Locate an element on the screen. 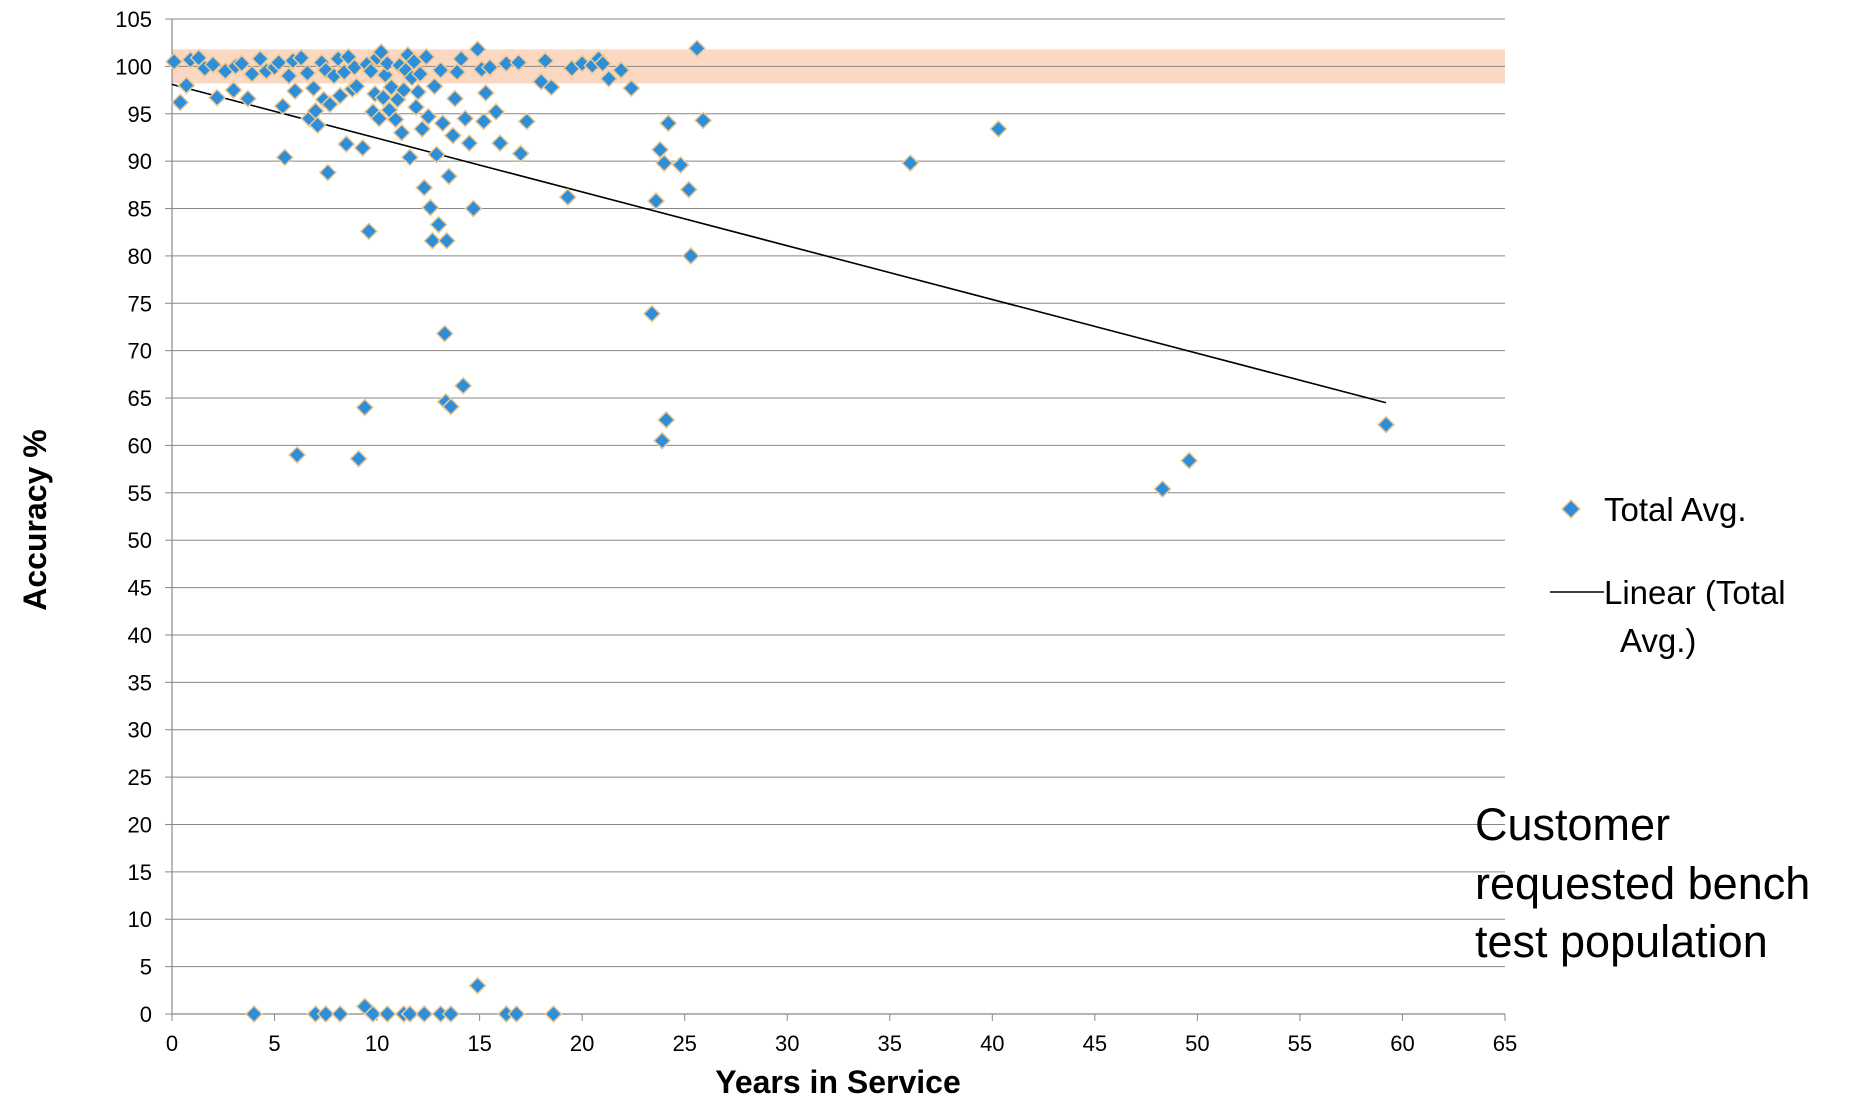  x-tick-label-30: 30 is located at coordinates (787, 1043).